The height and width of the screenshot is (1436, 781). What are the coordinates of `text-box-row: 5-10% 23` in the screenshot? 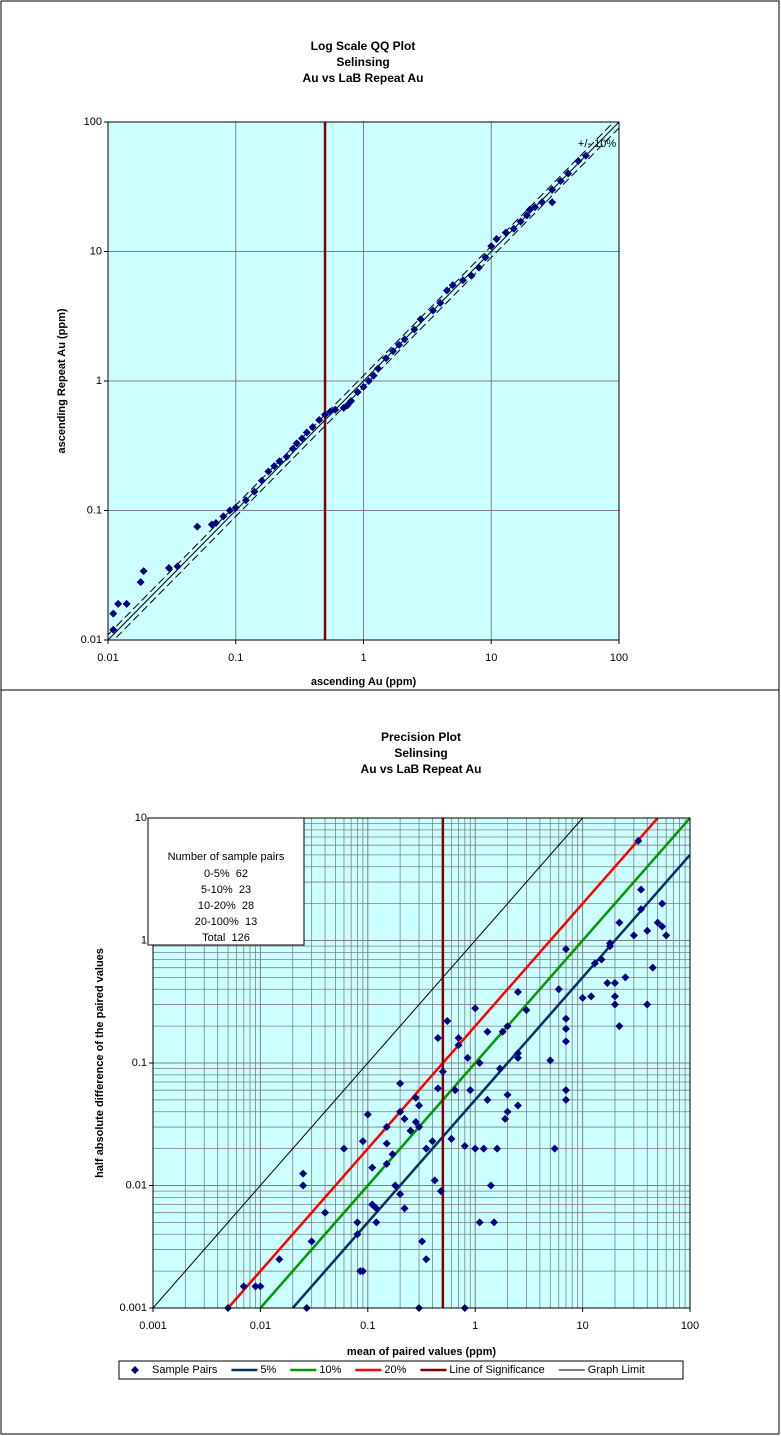 It's located at (226, 890).